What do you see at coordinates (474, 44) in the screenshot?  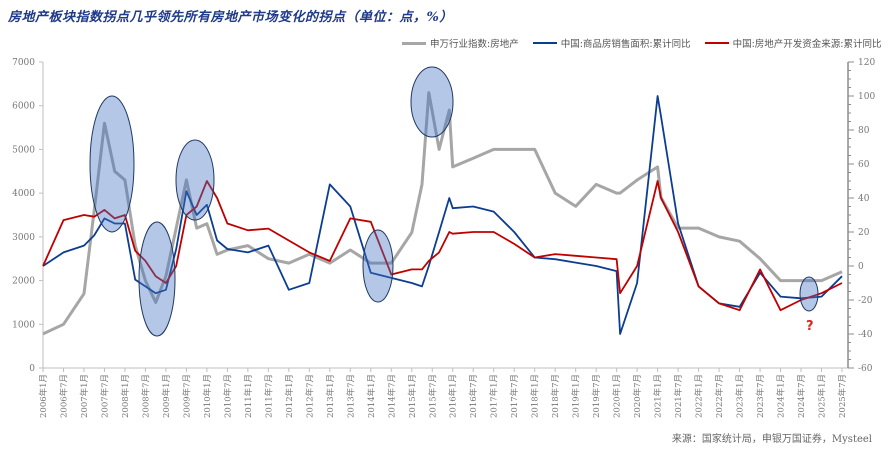 I see `legend-label: 申万行业指数:房地产` at bounding box center [474, 44].